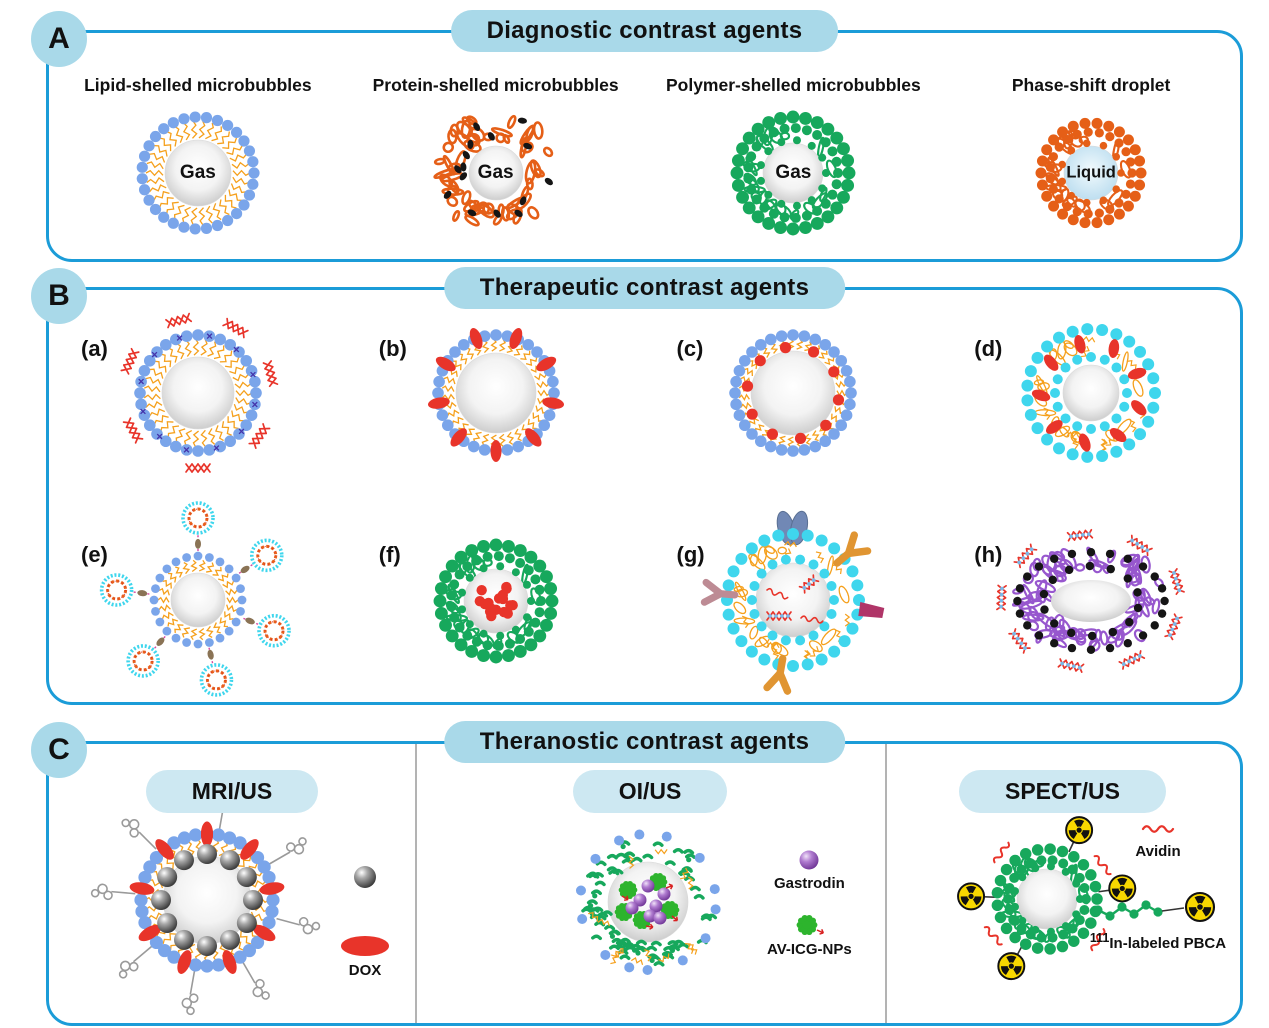  Describe the element at coordinates (198, 173) in the screenshot. I see `lipid-shelled-microbubble-icon` at that location.